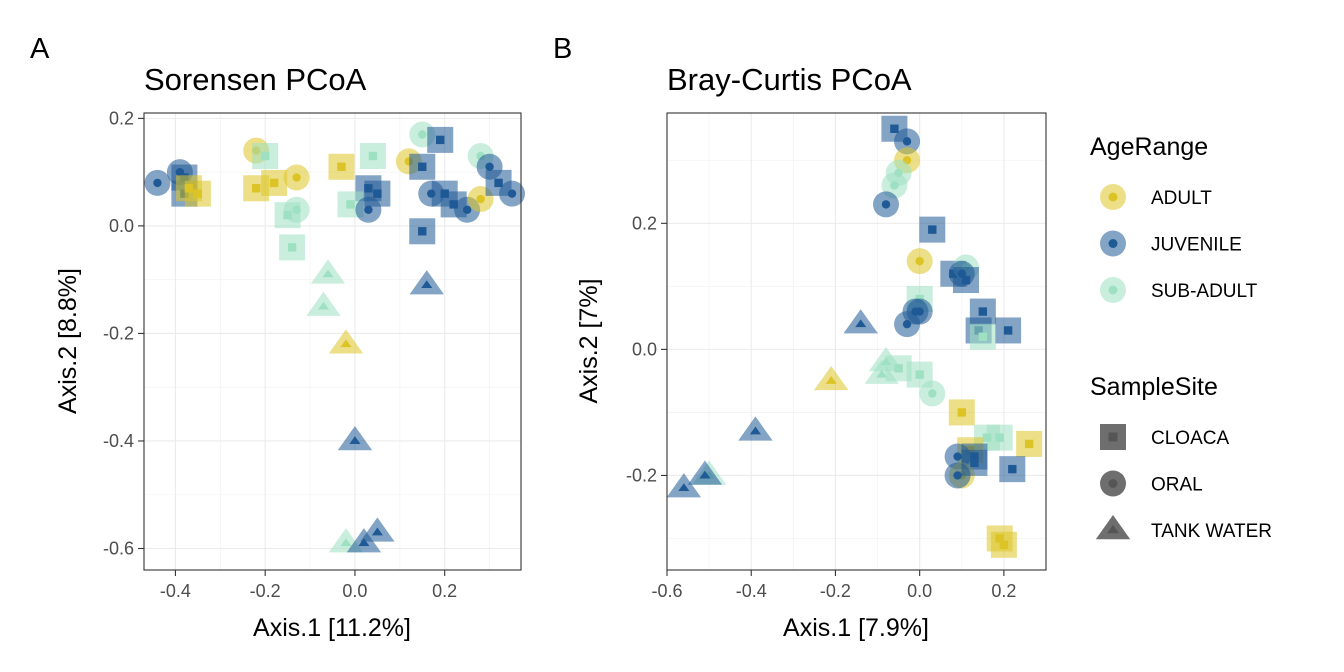 The height and width of the screenshot is (672, 1344). I want to click on x-tick-label: -0.2, so click(265, 591).